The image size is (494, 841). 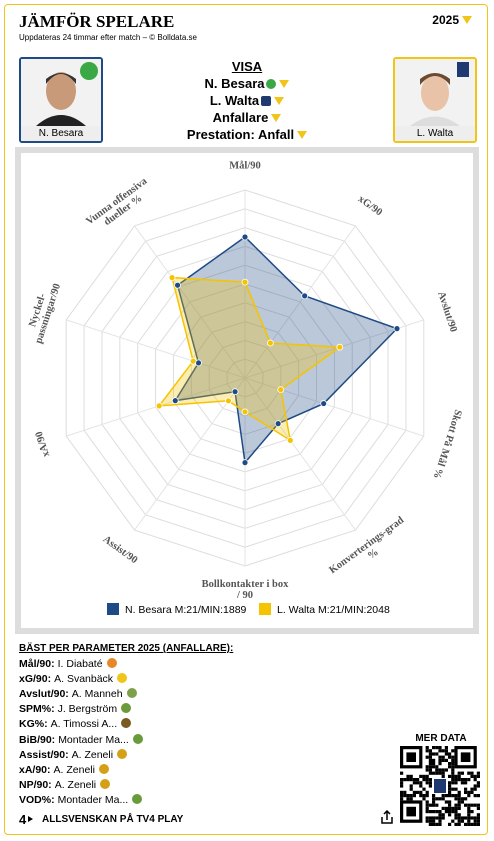 I want to click on share-icon, so click(x=387, y=817).